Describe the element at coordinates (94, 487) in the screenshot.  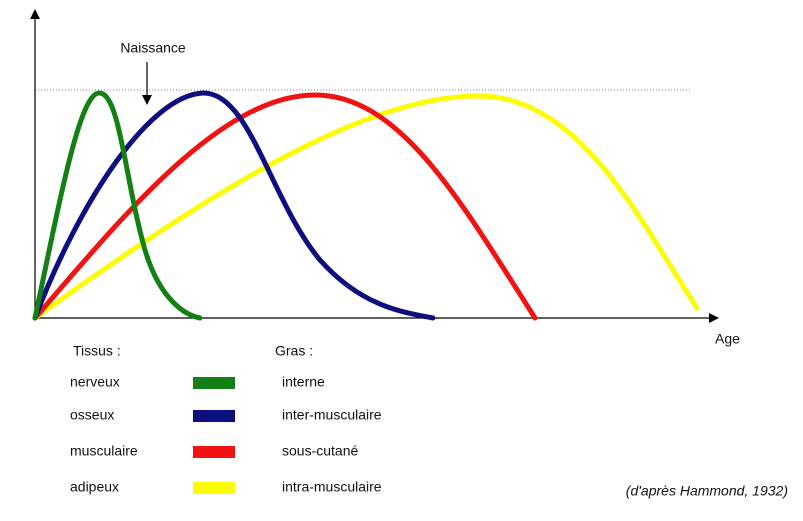
I see `tissue-label: adipeux` at that location.